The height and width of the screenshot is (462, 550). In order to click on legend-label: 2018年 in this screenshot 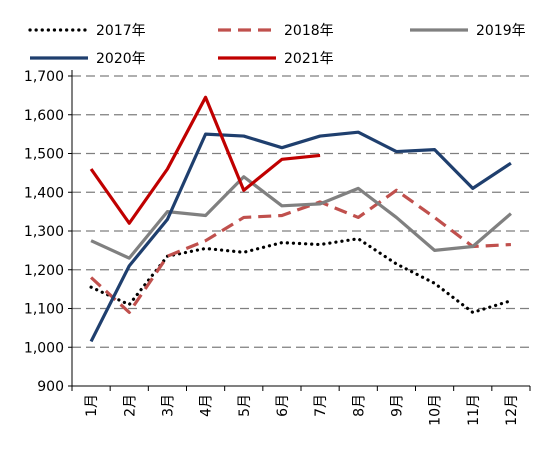, I will do `click(309, 31)`.